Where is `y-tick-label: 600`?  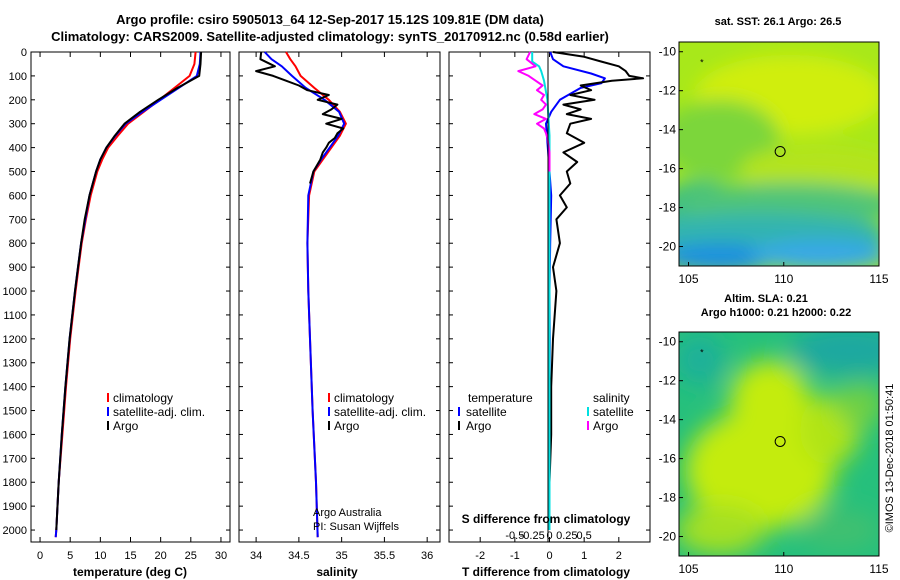 y-tick-label: 600 is located at coordinates (18, 196).